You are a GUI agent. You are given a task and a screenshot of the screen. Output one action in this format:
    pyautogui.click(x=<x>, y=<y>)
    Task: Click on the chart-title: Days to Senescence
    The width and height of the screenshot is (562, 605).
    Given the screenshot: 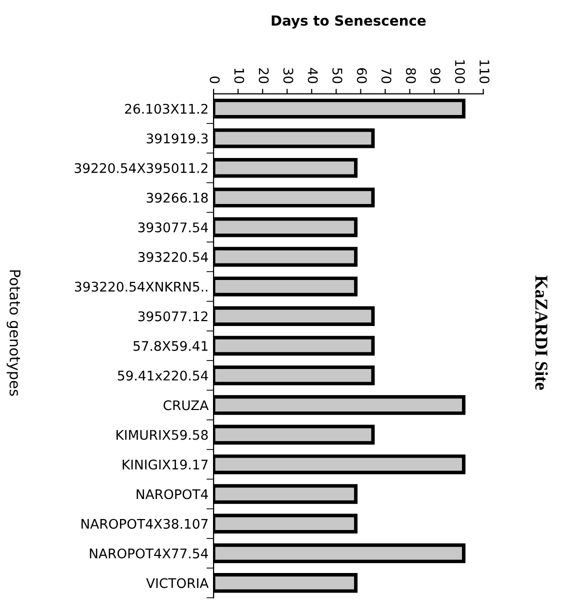 What is the action you would take?
    pyautogui.click(x=349, y=22)
    